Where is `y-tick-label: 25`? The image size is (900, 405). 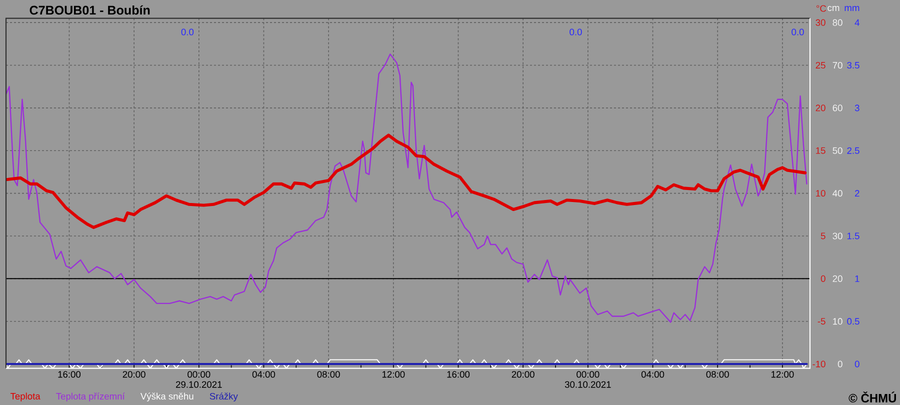
y-tick-label: 25 is located at coordinates (821, 65).